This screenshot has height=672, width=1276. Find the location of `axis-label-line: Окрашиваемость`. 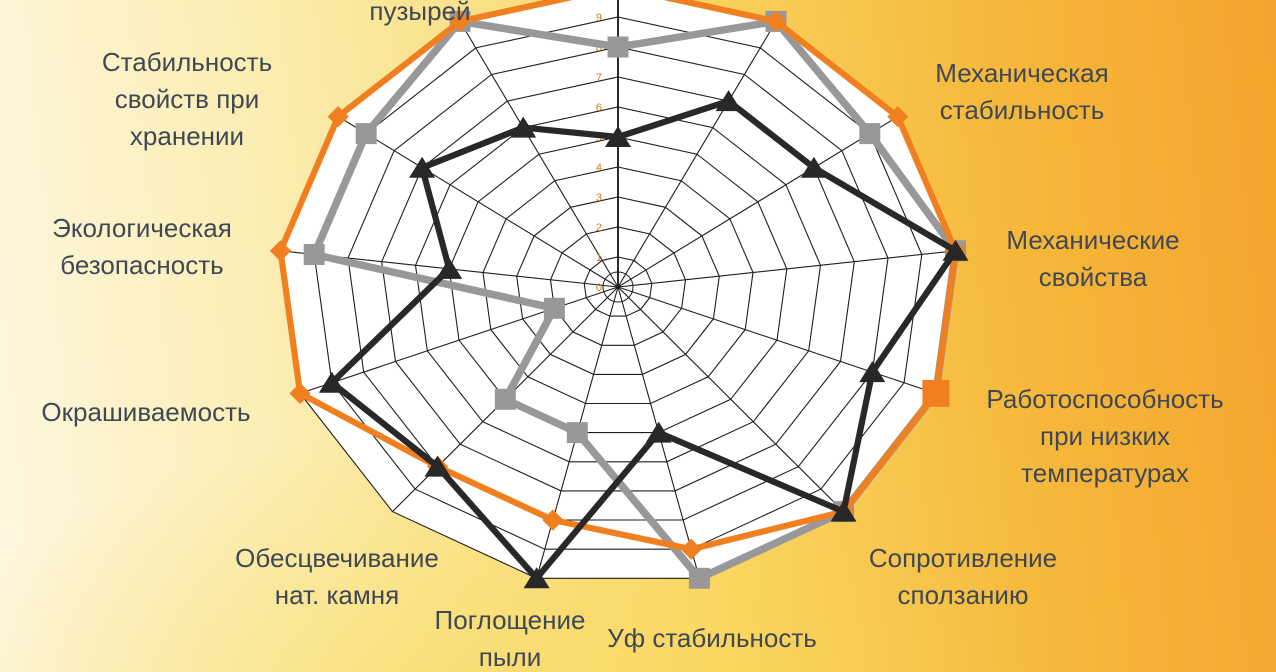

axis-label-line: Окрашиваемость is located at coordinates (146, 412).